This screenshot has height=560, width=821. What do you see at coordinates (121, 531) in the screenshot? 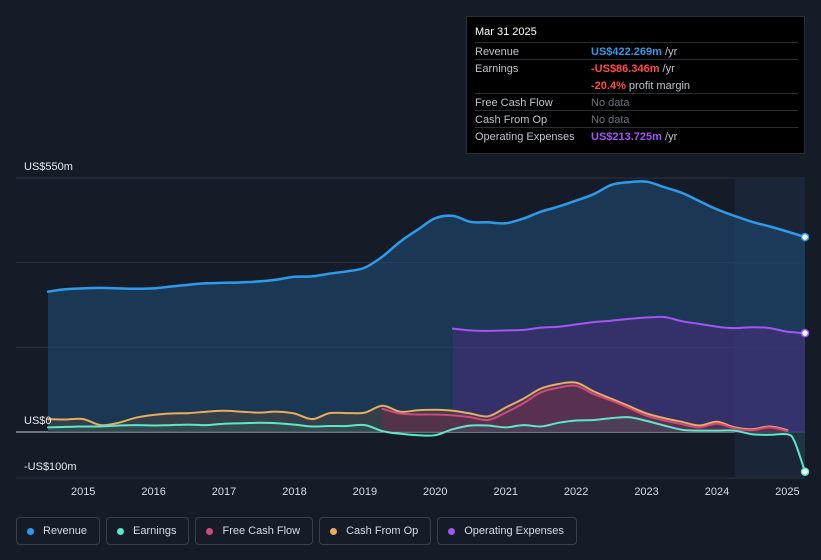
I see `earnings-dot-icon` at bounding box center [121, 531].